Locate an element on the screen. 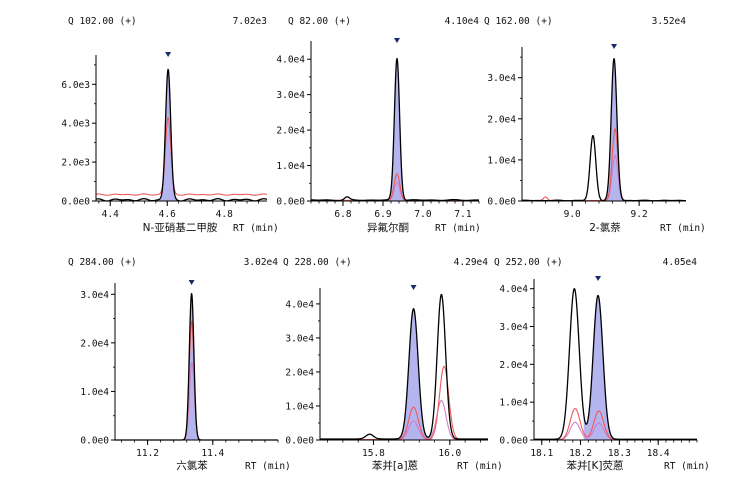  compound-name: 苯并[K]荧蒽 is located at coordinates (595, 465).